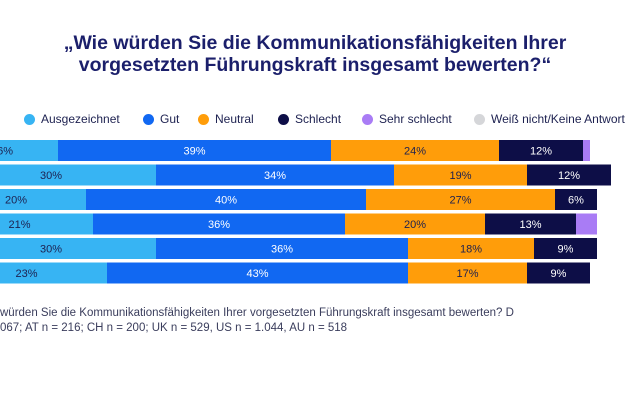 The image size is (630, 412). Describe the element at coordinates (148, 119) in the screenshot. I see `legend-swatch-gut` at that location.